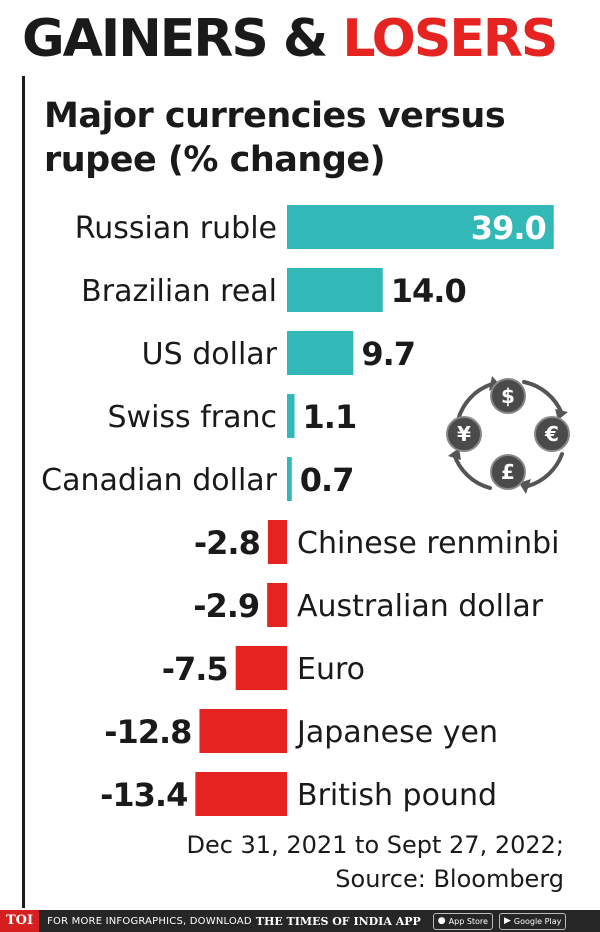 This screenshot has height=932, width=600. Describe the element at coordinates (464, 434) in the screenshot. I see `currency-symbol: ¥` at that location.